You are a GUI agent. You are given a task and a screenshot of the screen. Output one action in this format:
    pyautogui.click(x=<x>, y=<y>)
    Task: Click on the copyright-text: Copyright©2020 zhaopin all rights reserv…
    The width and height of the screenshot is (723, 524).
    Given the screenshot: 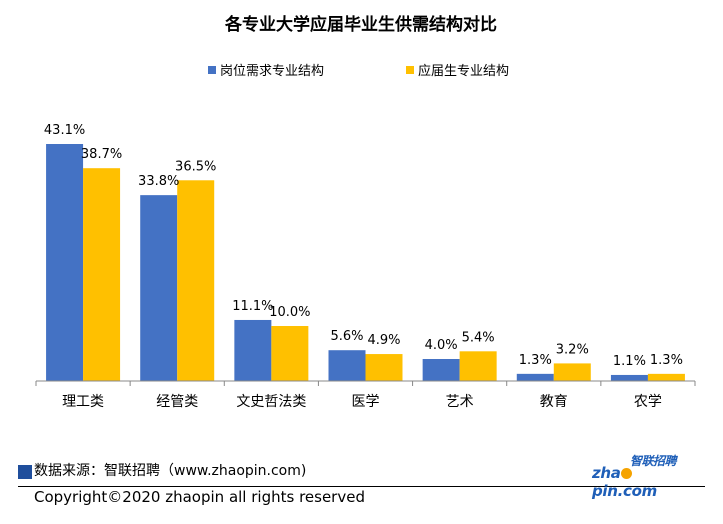 What is the action you would take?
    pyautogui.click(x=199, y=497)
    